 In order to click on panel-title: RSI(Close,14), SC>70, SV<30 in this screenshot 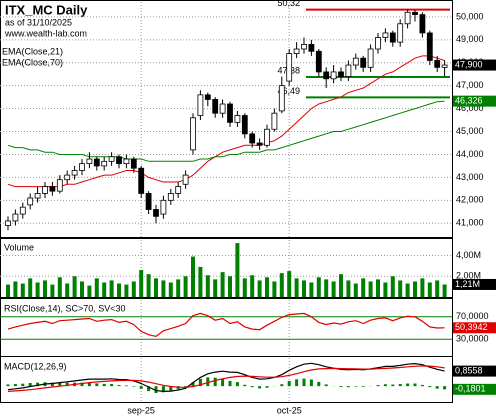, I will do `click(65, 308)`.